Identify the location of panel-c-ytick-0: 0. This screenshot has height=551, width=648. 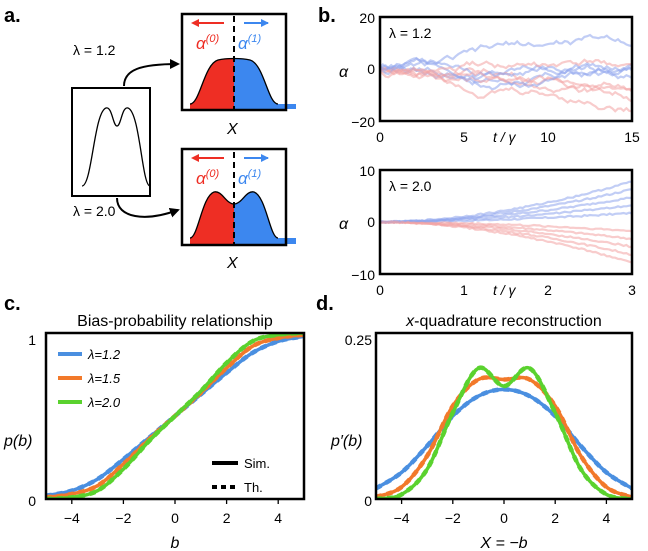
(32, 501).